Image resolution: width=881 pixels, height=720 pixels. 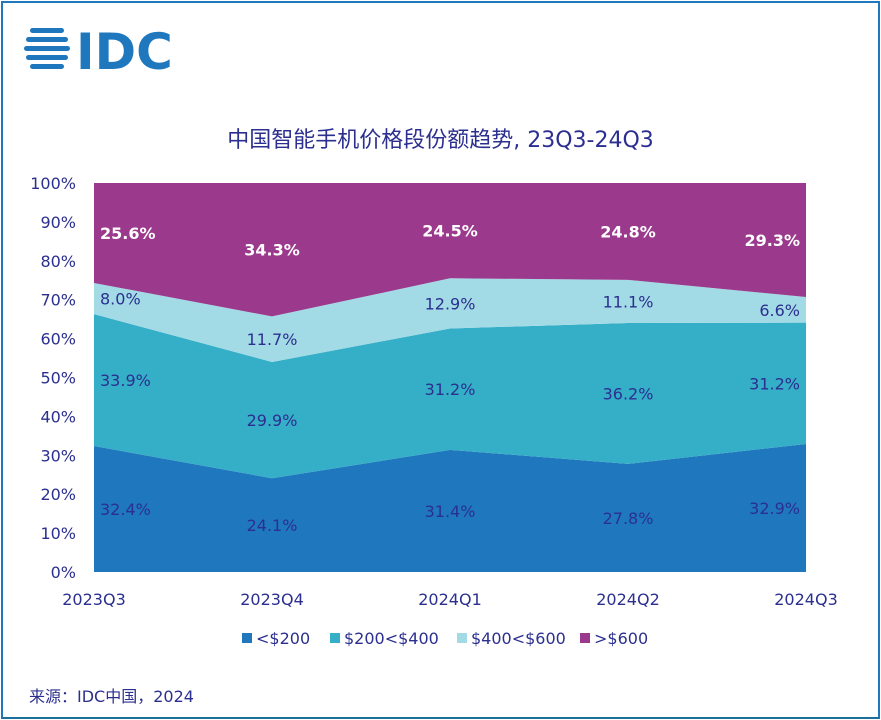 I want to click on idc-logo: IDC, so click(x=109, y=52).